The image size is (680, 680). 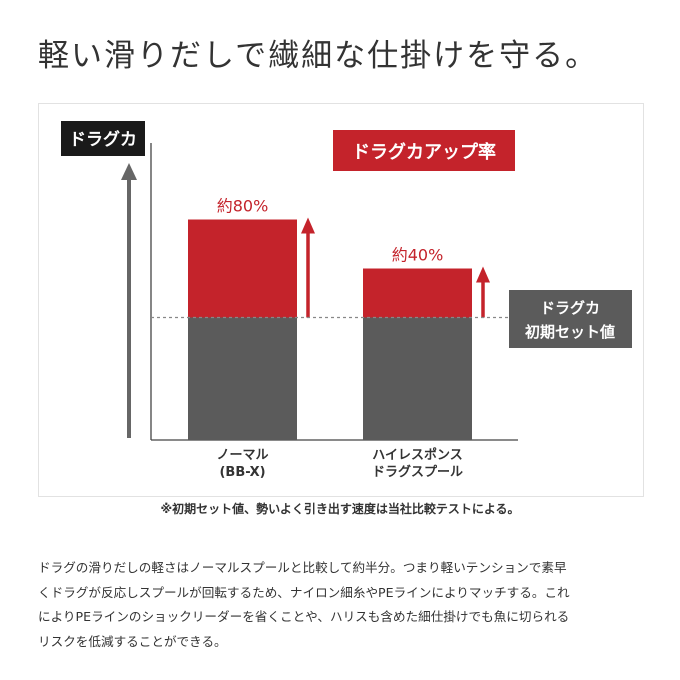 I want to click on category-label: ノーマル, so click(x=242, y=455).